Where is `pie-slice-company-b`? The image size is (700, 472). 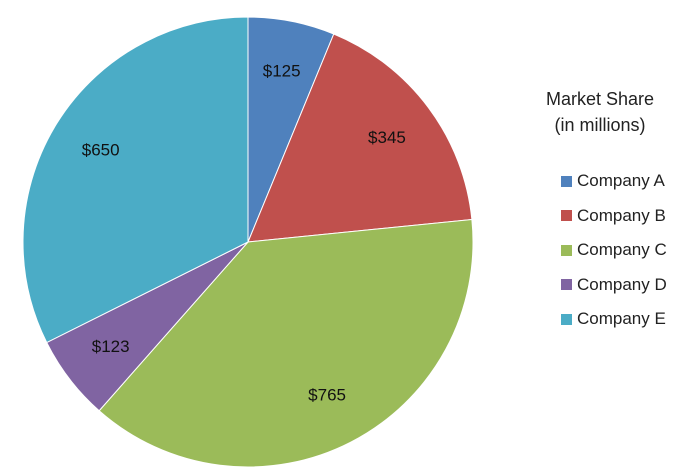
pie-slice-company-b is located at coordinates (360, 138).